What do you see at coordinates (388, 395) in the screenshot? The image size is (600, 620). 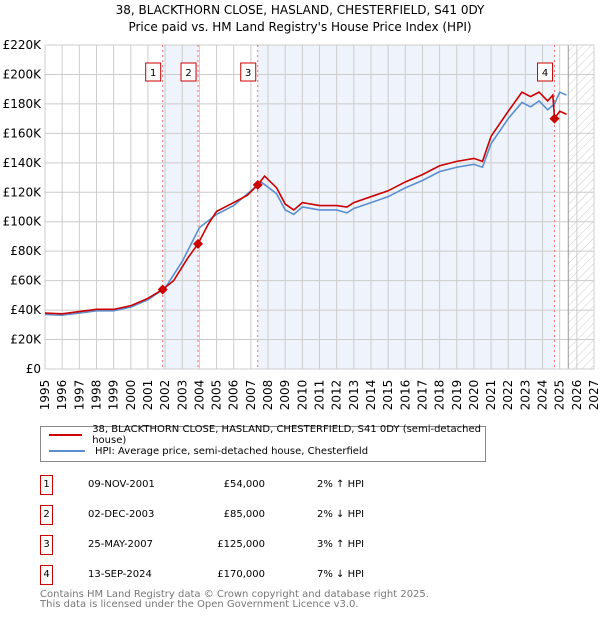 I see `x-tick-label: 2015` at bounding box center [388, 395].